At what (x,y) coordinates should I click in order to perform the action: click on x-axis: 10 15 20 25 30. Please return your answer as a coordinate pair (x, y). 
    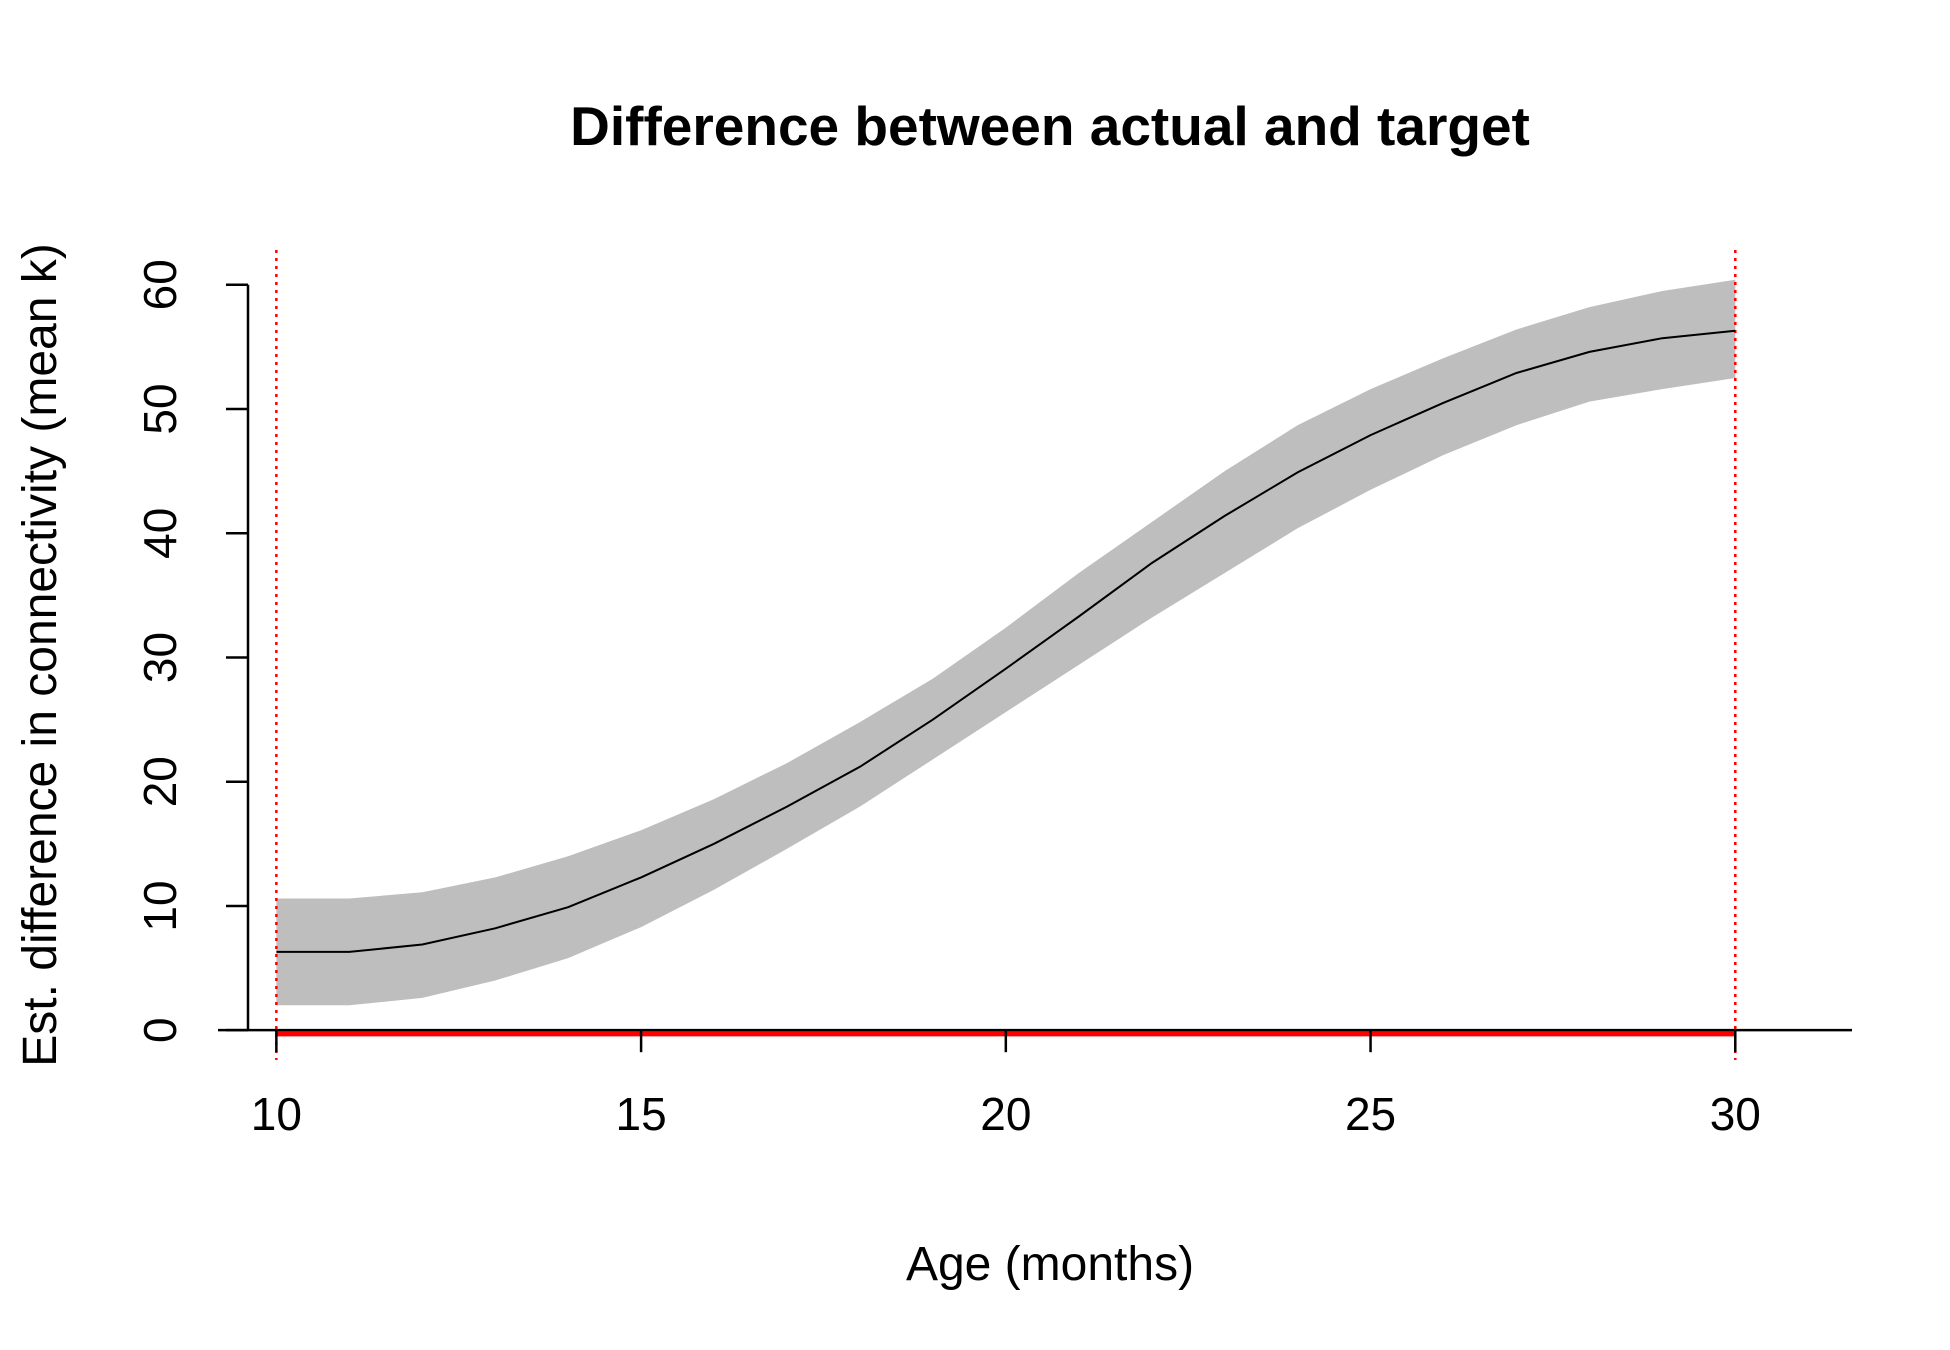
    Looking at the image, I should click on (1035, 1084).